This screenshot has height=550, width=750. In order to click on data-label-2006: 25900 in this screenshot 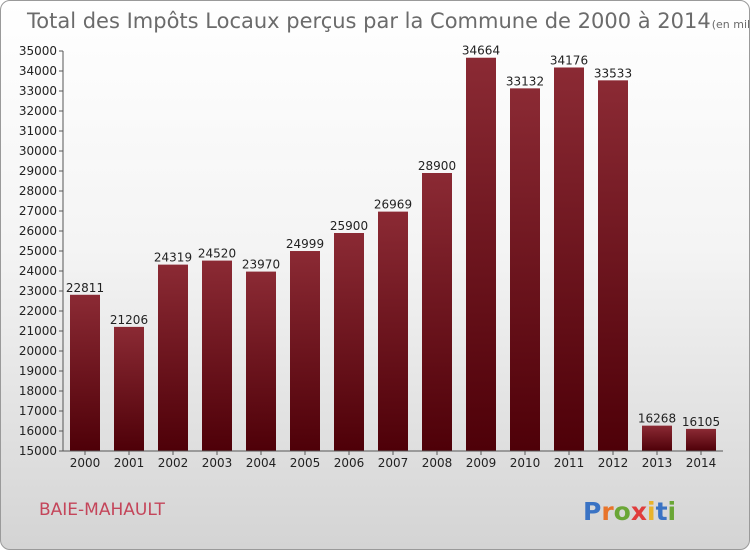, I will do `click(349, 226)`.